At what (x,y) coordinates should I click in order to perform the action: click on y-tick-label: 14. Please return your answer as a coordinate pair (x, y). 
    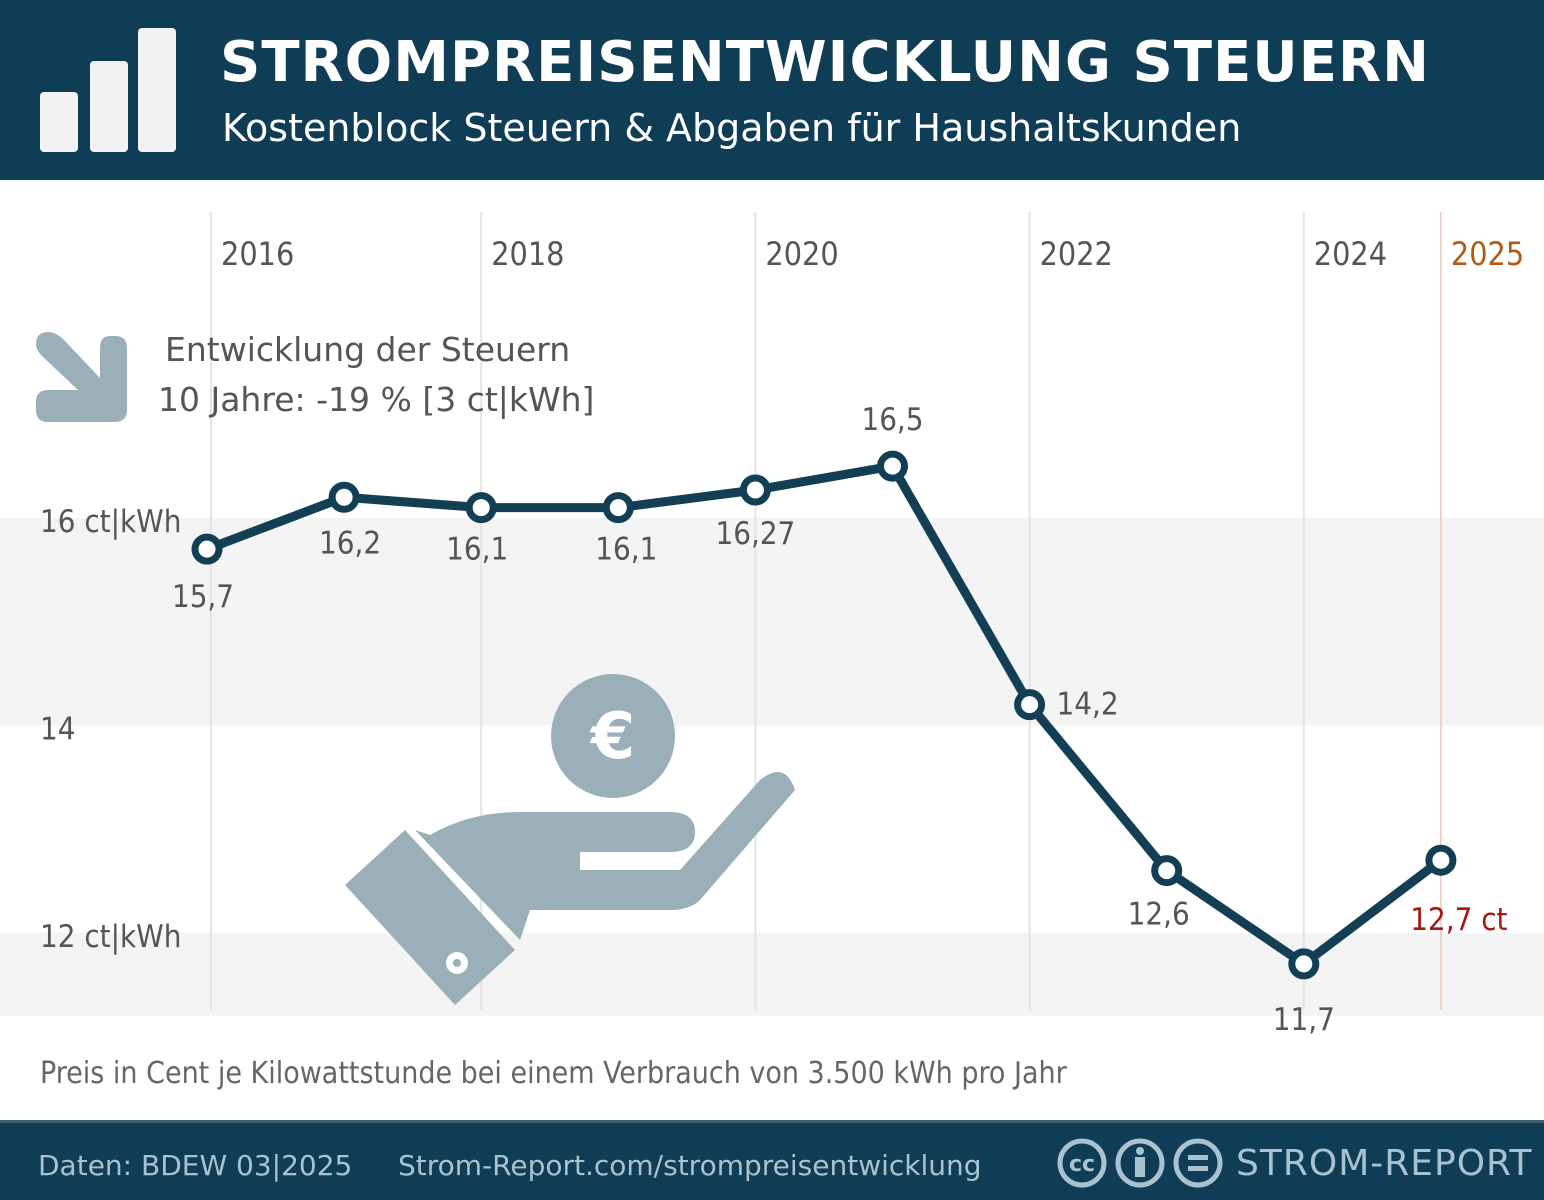
    Looking at the image, I should click on (57, 729).